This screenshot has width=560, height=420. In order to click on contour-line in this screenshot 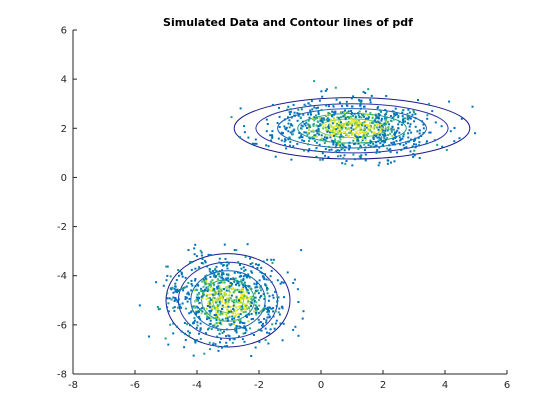, I will do `click(228, 300)`.